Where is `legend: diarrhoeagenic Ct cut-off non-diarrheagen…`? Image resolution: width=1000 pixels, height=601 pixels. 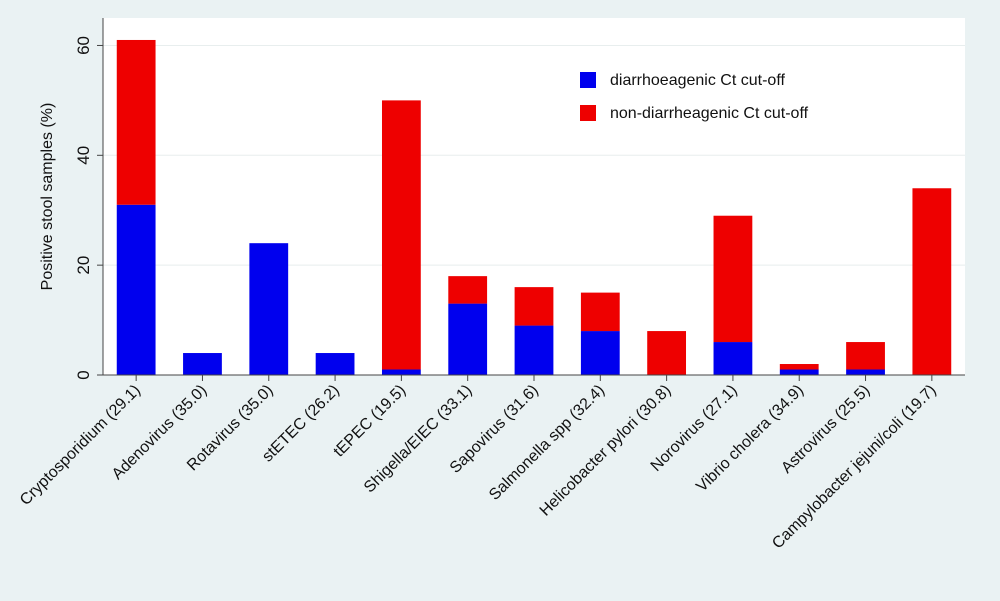 legend: diarrhoeagenic Ct cut-off non-diarrheagen… is located at coordinates (694, 97).